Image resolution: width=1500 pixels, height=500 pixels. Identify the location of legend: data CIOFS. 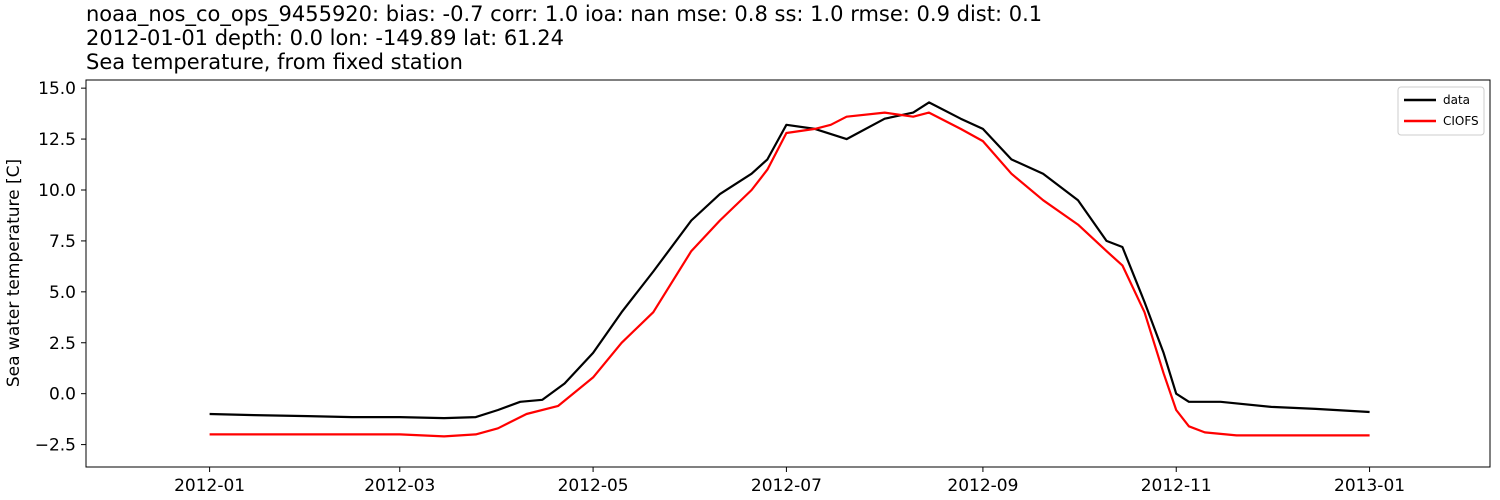
(1441, 111).